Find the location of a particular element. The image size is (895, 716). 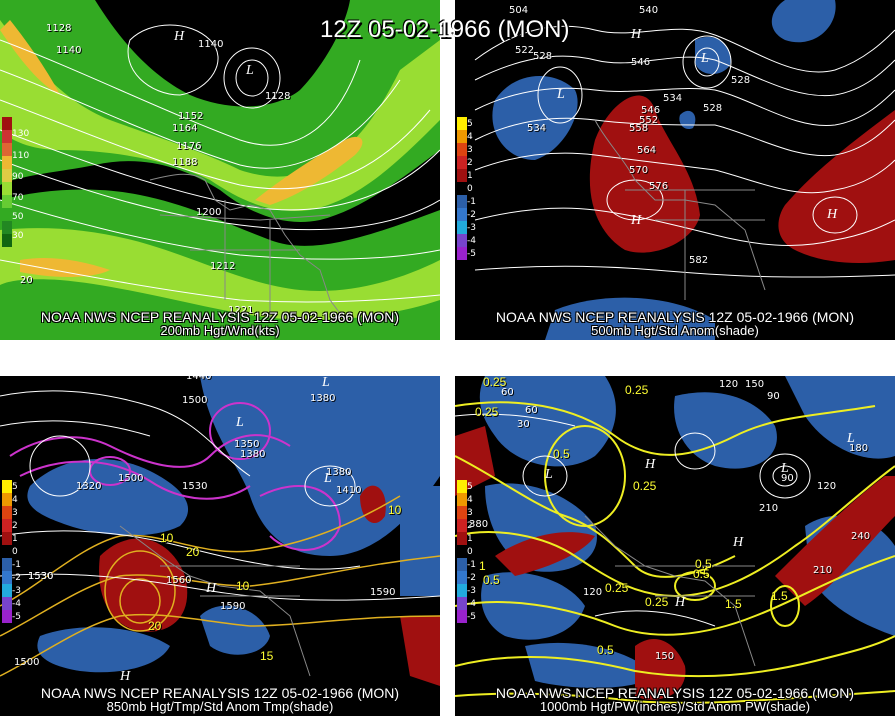

caption-line2: 850mb Hgt/Tmp/Std Anom Tmp(shade) is located at coordinates (220, 706).